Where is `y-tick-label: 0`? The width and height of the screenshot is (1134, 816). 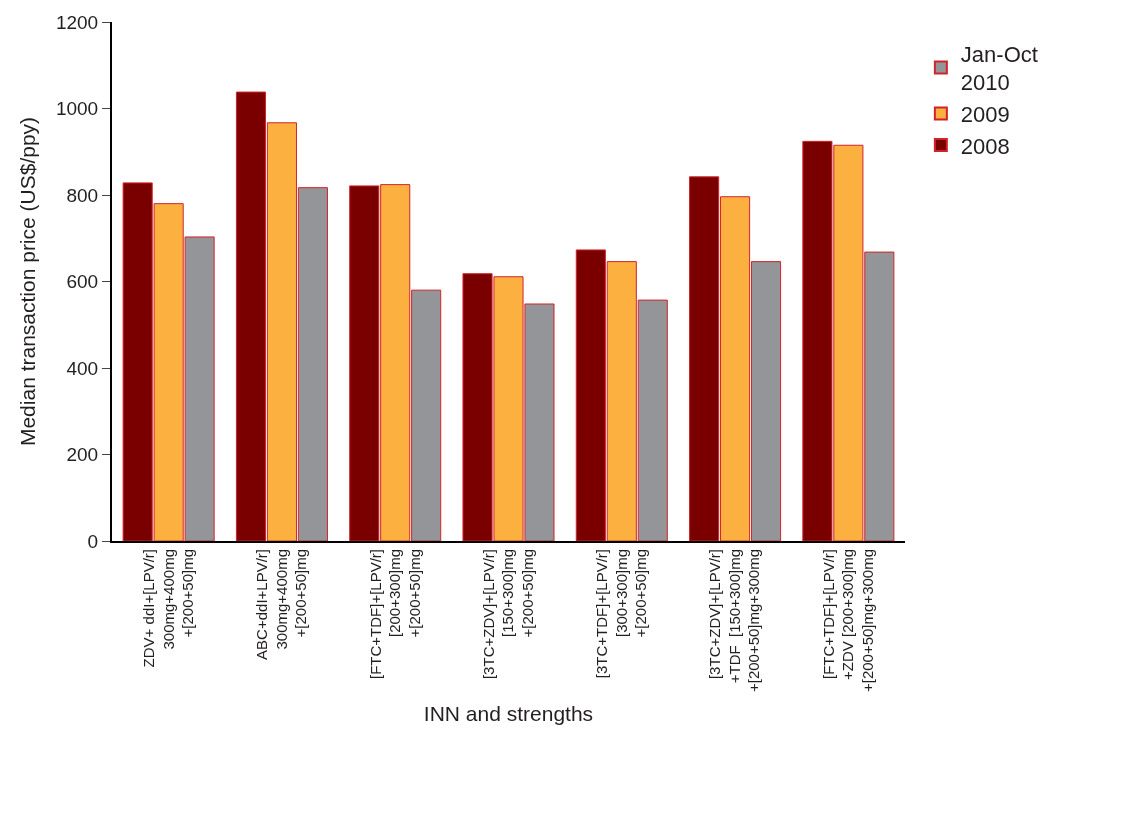
y-tick-label: 0 is located at coordinates (93, 541).